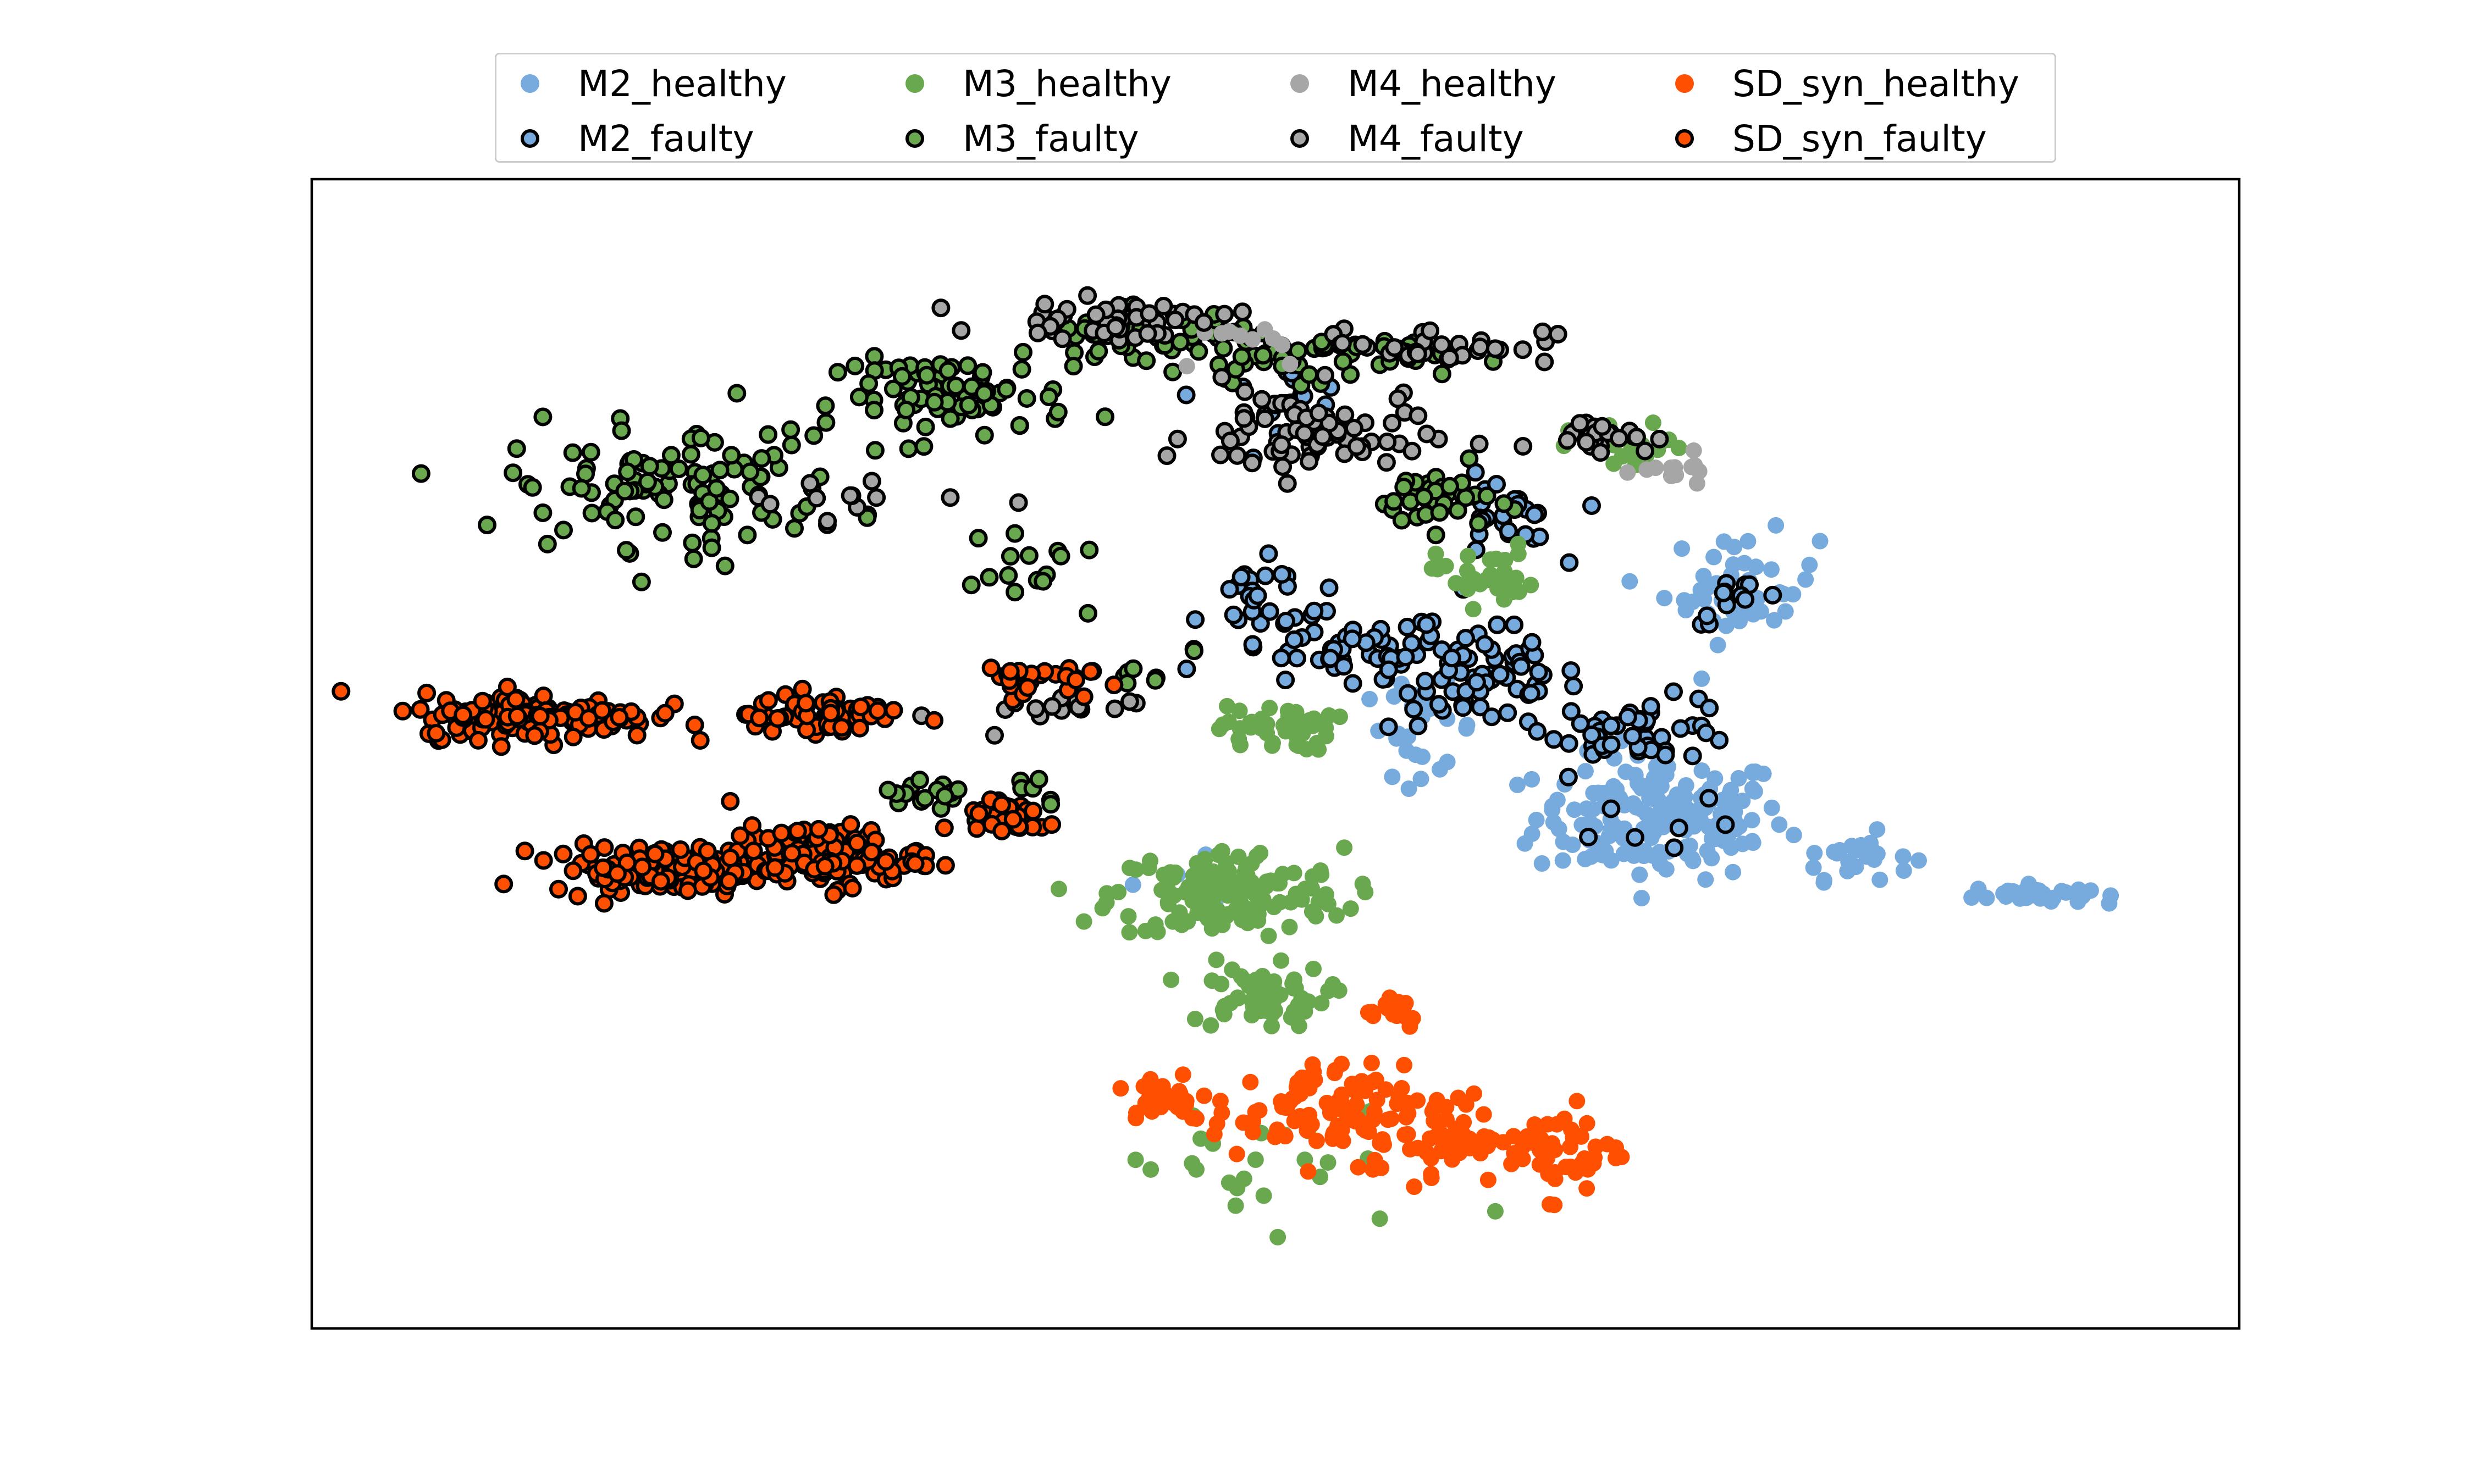 Image resolution: width=2474 pixels, height=1484 pixels. I want to click on legend-label-m2-faulty: M2_faulty, so click(666, 138).